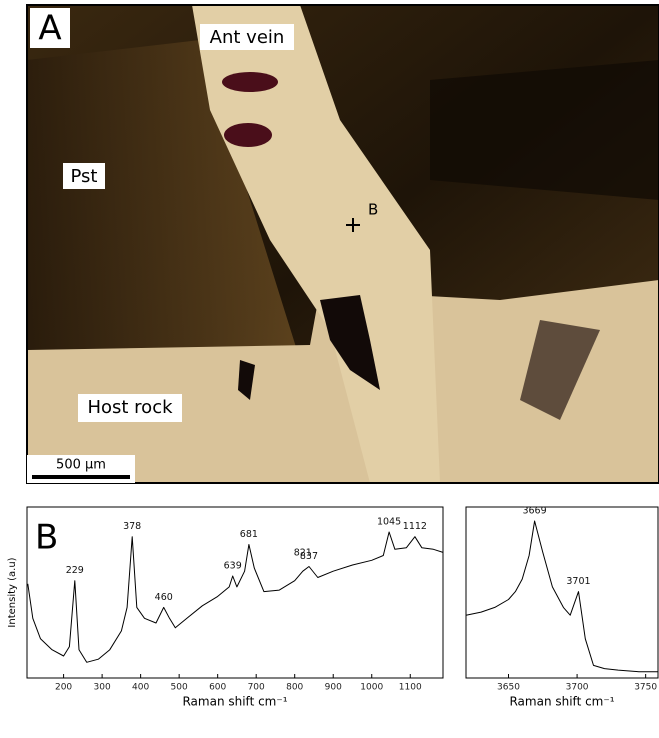  What do you see at coordinates (75, 570) in the screenshot?
I see `peak-label: 229` at bounding box center [75, 570].